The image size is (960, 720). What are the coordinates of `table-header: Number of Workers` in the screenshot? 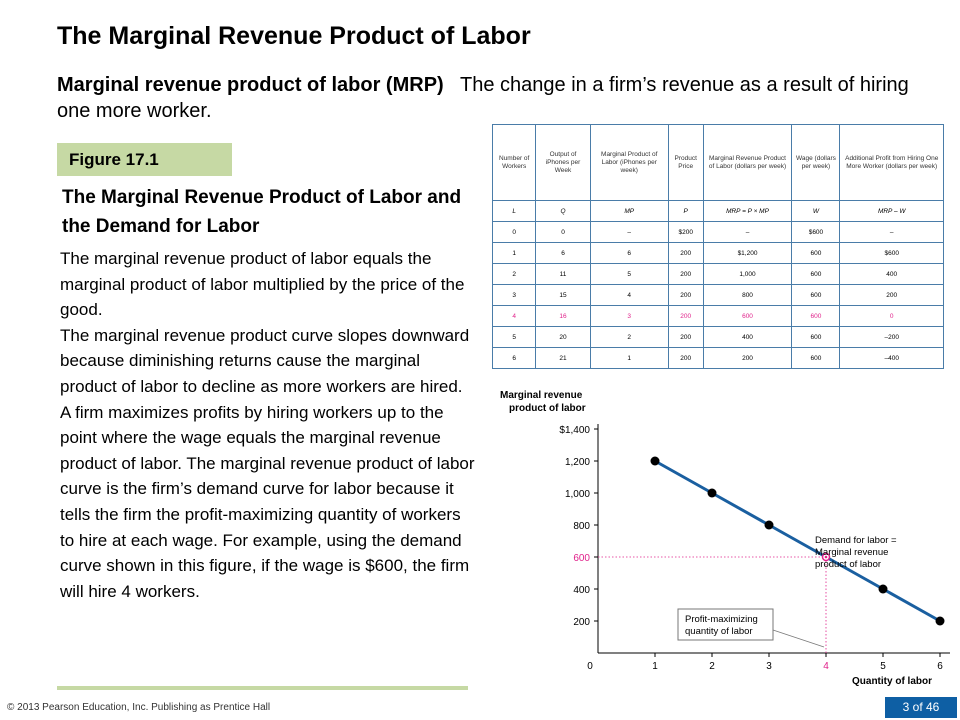 It's located at (514, 162).